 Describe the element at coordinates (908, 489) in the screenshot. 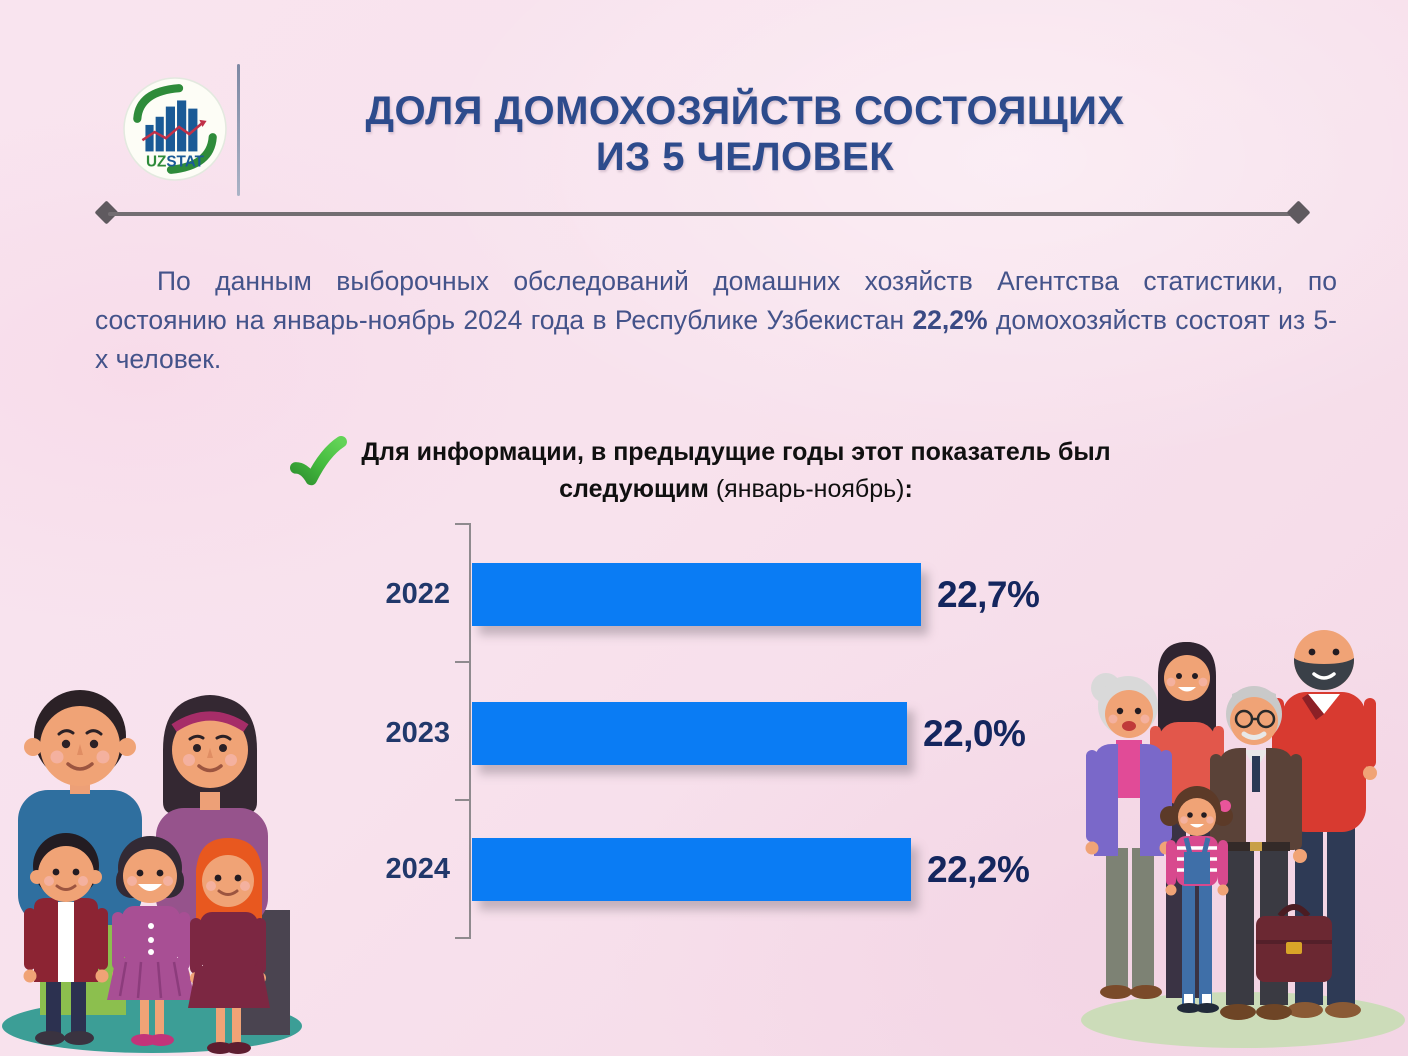

I see `note-line2-colon: :` at that location.